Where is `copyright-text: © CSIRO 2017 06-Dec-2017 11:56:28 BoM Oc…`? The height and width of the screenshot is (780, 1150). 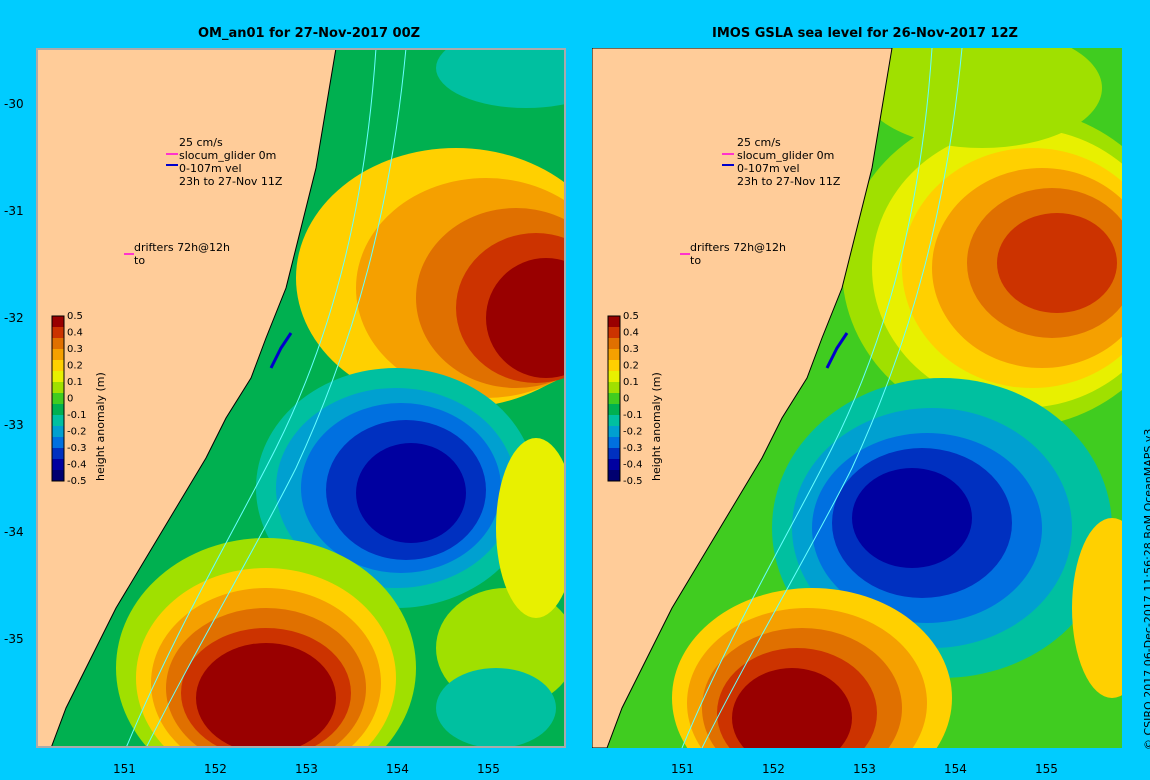 copyright-text: © CSIRO 2017 06-Dec-2017 11:56:28 BoM Oc… is located at coordinates (1146, 589).